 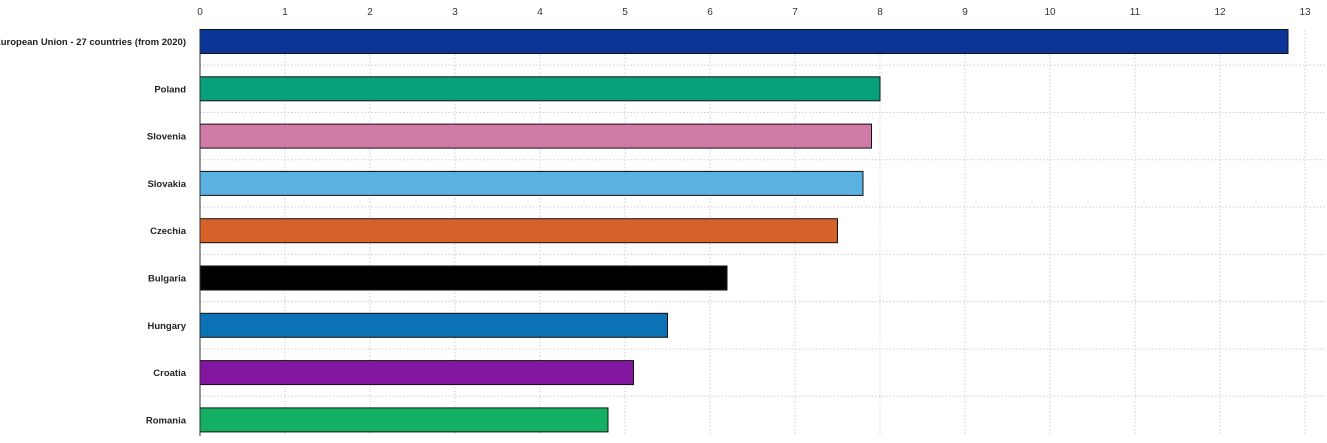 I want to click on x-tick-label: 1, so click(x=285, y=12).